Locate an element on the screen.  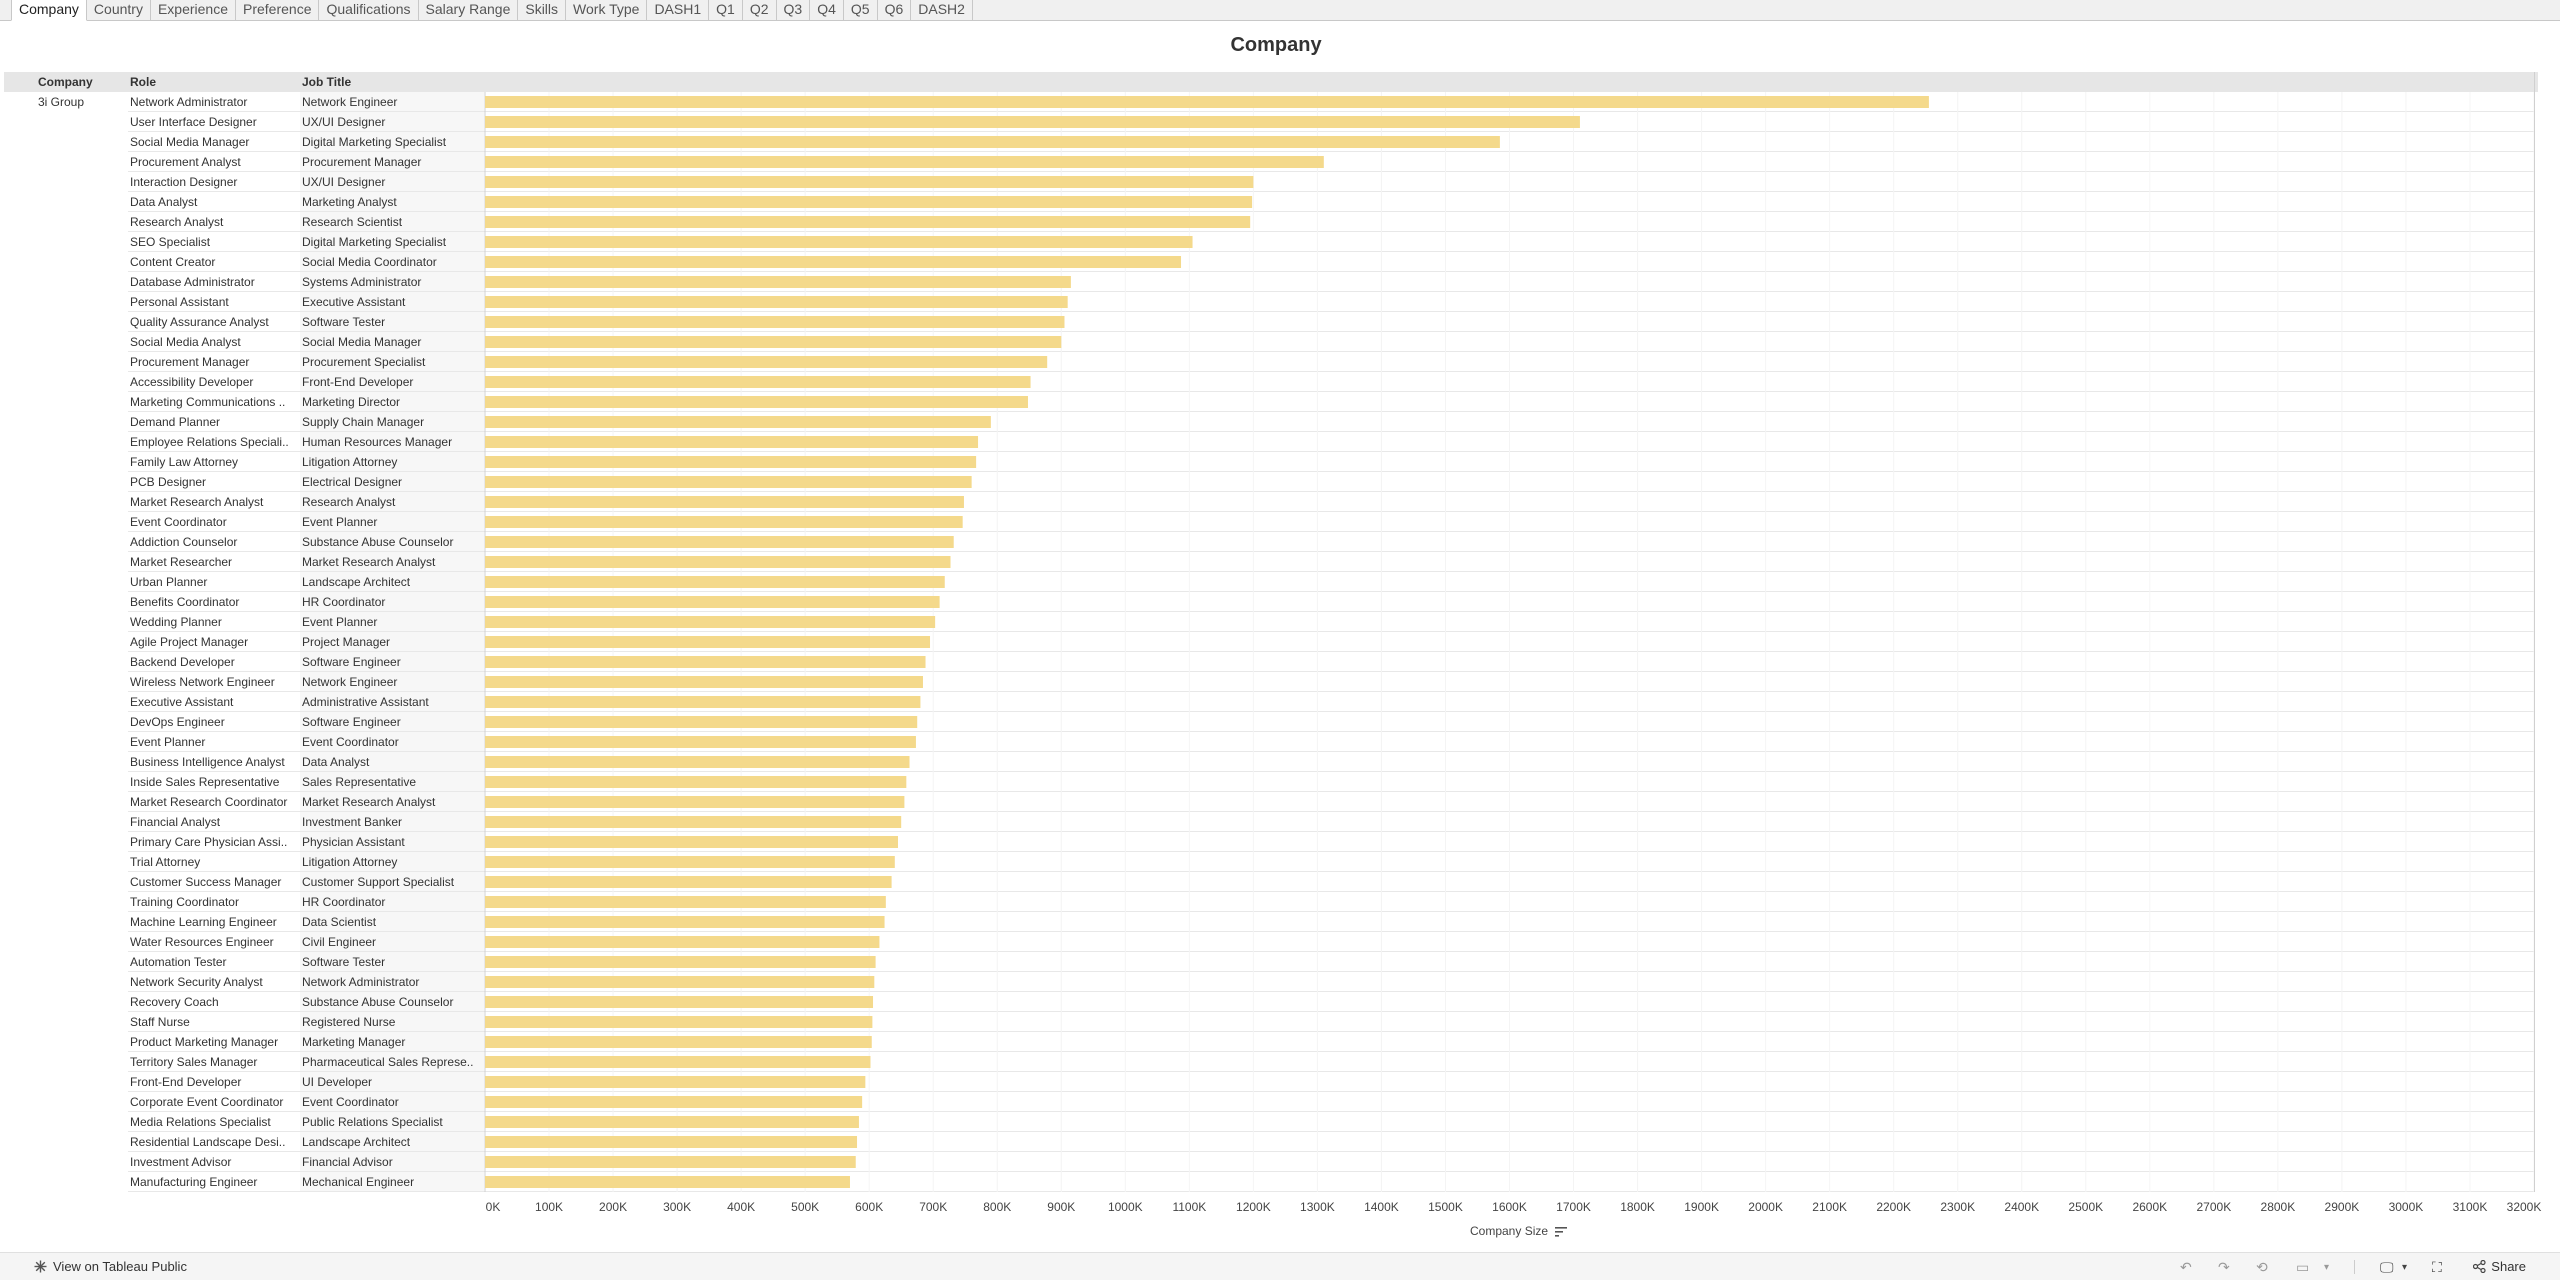
tab-country: Country is located at coordinates (118, 10).